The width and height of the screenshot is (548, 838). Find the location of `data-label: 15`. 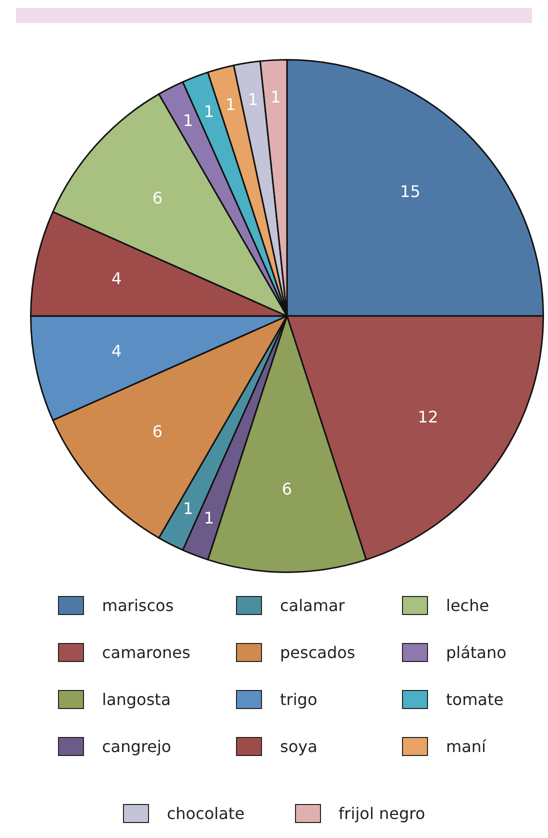

data-label: 15 is located at coordinates (410, 191).